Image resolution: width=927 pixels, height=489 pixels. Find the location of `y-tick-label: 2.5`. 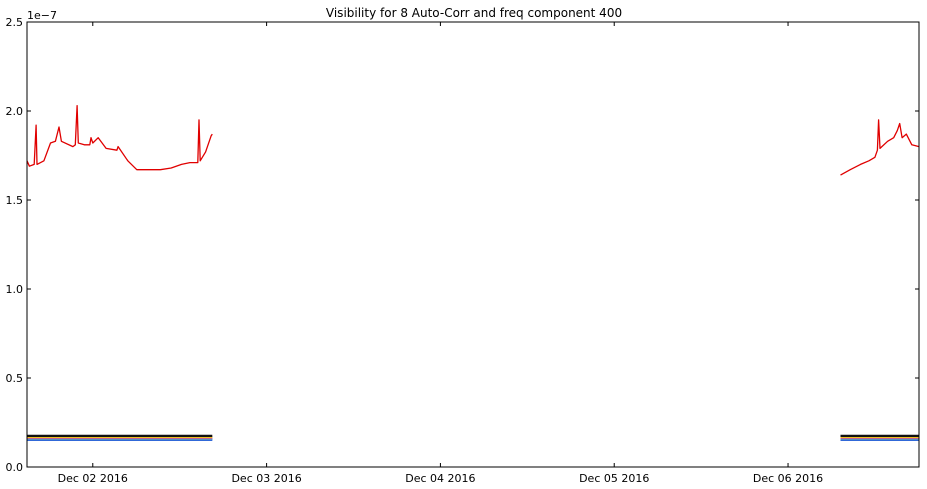

y-tick-label: 2.5 is located at coordinates (15, 22).